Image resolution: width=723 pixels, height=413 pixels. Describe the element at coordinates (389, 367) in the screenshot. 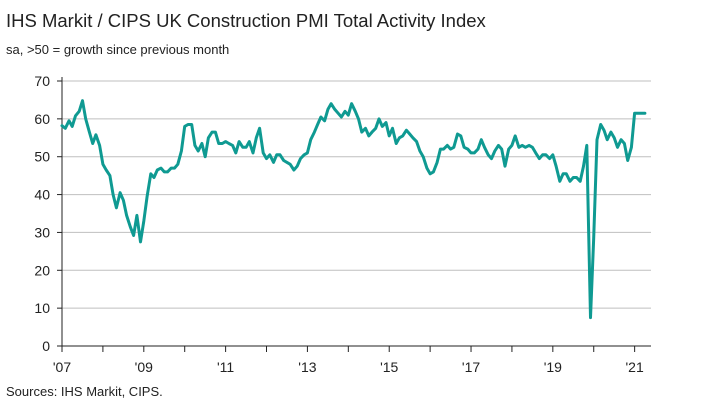

I see `x-tick-label: '15` at that location.